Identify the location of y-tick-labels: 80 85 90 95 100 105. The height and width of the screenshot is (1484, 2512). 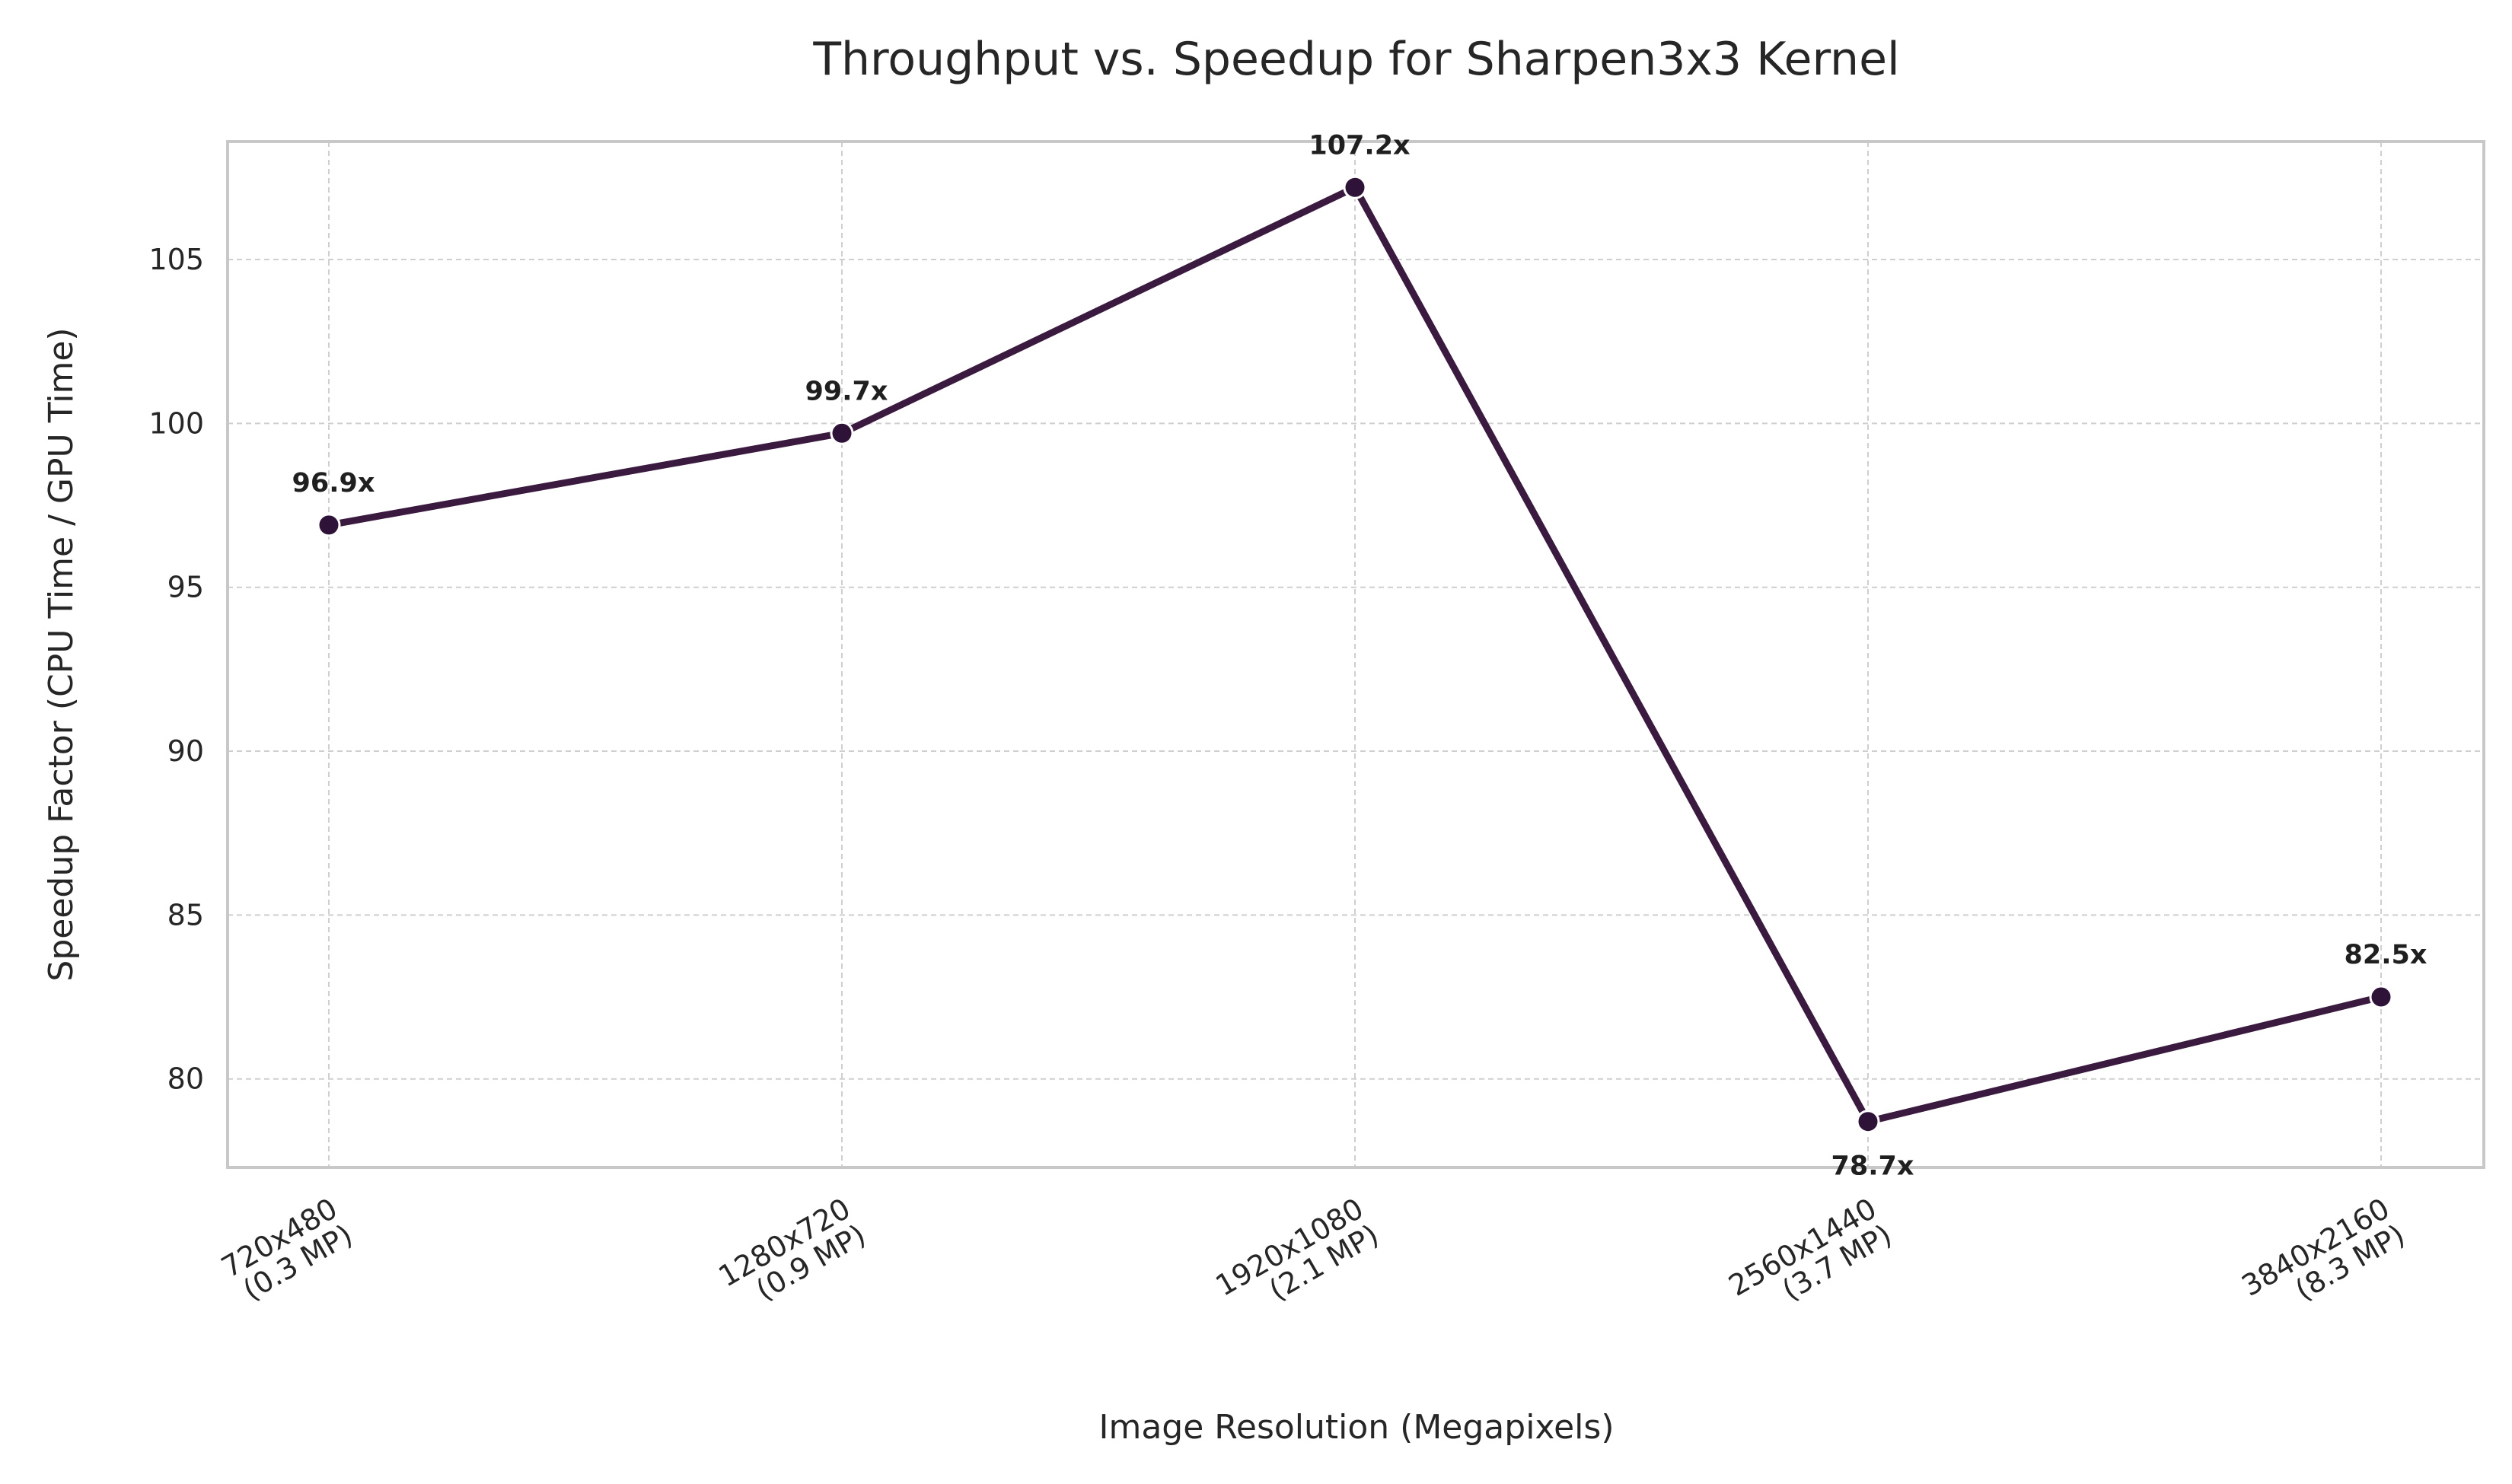
(176, 669).